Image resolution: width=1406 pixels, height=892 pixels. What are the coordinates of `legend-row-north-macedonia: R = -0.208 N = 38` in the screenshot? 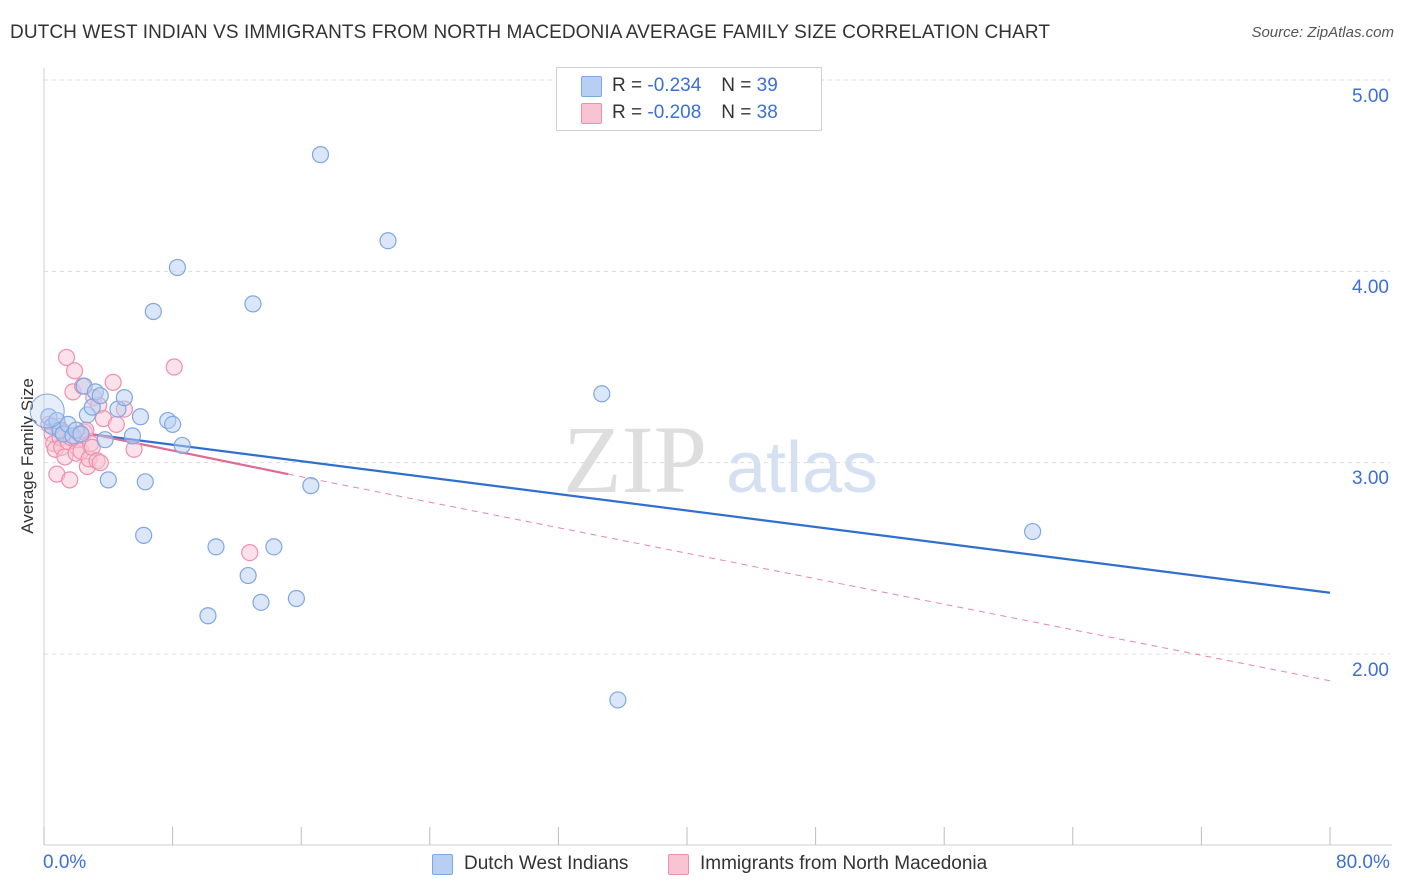 It's located at (679, 113).